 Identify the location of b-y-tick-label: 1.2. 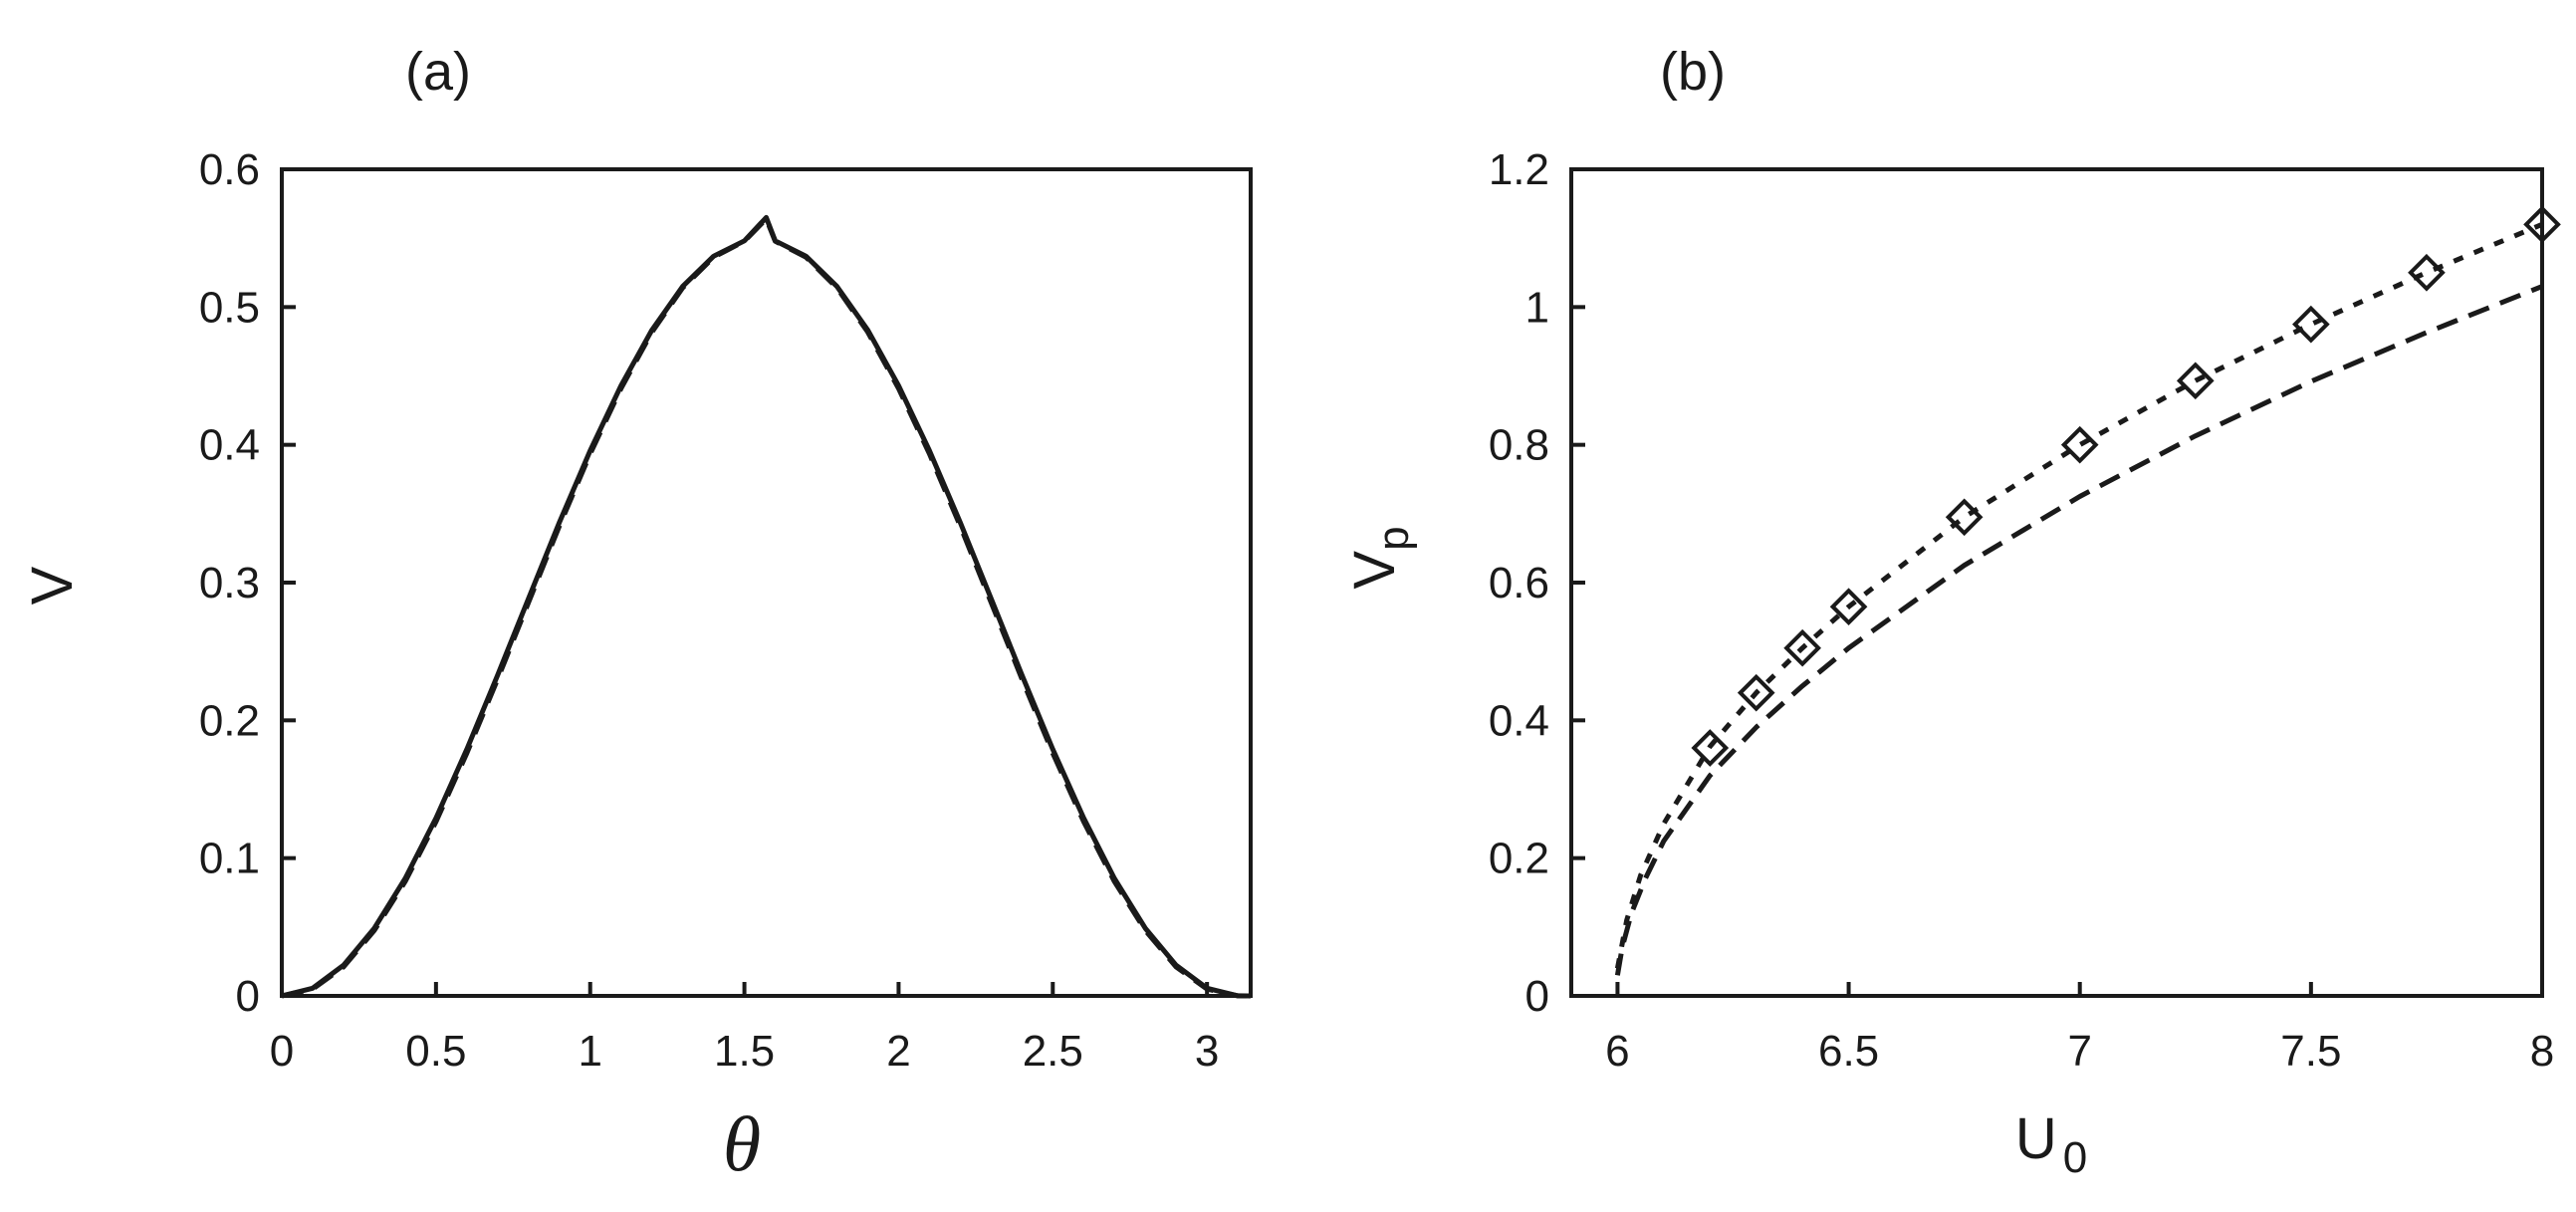
(1519, 170).